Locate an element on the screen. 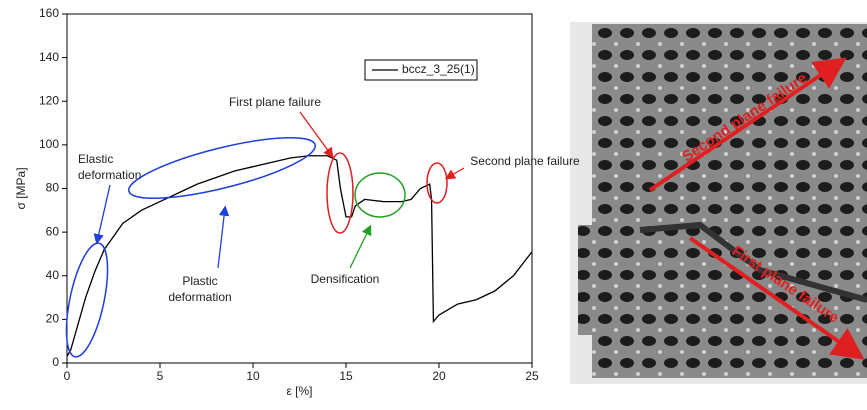 The image size is (867, 410). x-tick-label: 20 is located at coordinates (439, 376).